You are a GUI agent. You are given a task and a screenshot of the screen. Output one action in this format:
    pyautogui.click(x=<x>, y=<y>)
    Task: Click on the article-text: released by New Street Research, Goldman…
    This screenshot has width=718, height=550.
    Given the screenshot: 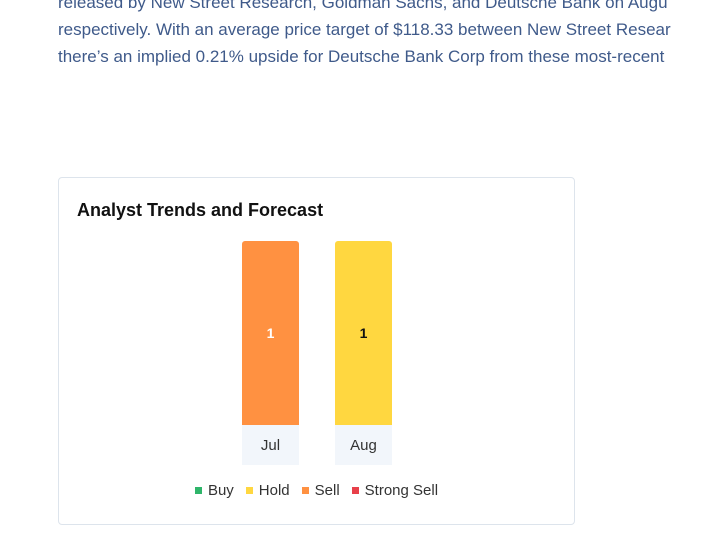 What is the action you would take?
    pyautogui.click(x=388, y=35)
    